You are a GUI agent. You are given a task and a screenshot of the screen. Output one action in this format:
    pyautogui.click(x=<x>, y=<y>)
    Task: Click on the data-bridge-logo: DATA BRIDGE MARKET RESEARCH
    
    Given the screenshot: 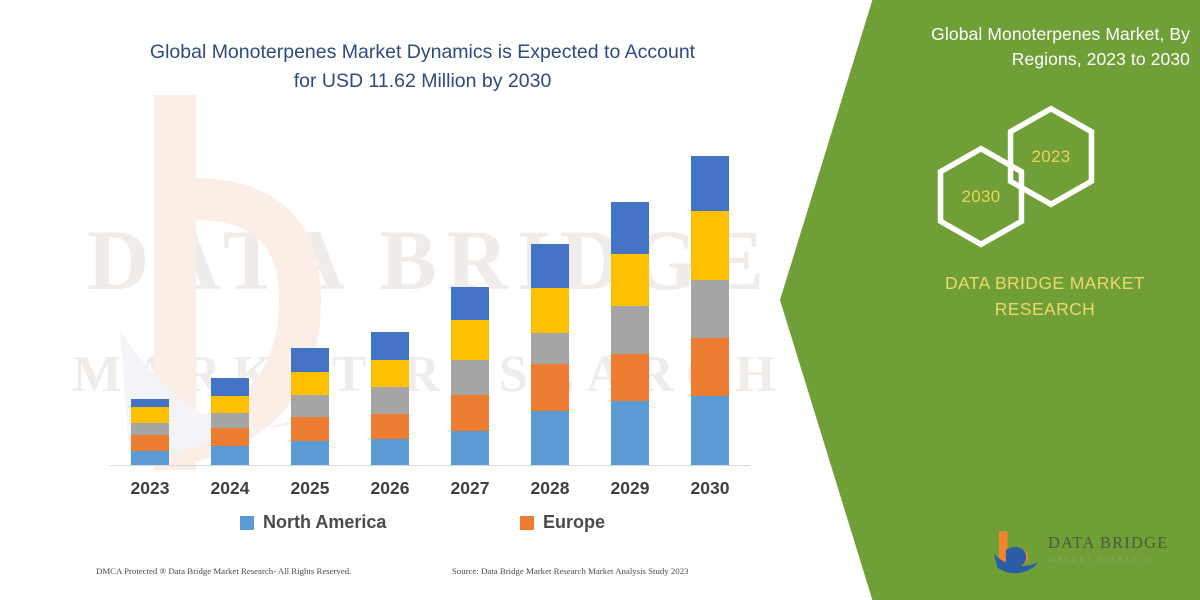 What is the action you would take?
    pyautogui.click(x=1090, y=551)
    